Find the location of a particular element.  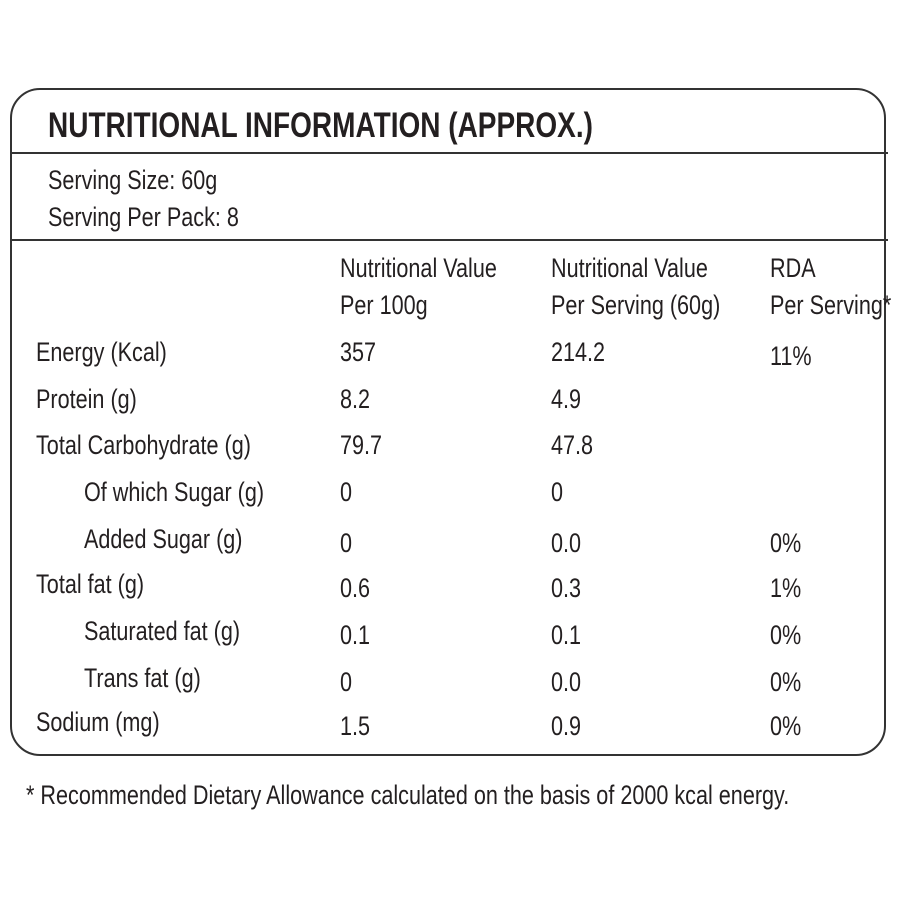

row-label: Sodium (mg) is located at coordinates (98, 722).